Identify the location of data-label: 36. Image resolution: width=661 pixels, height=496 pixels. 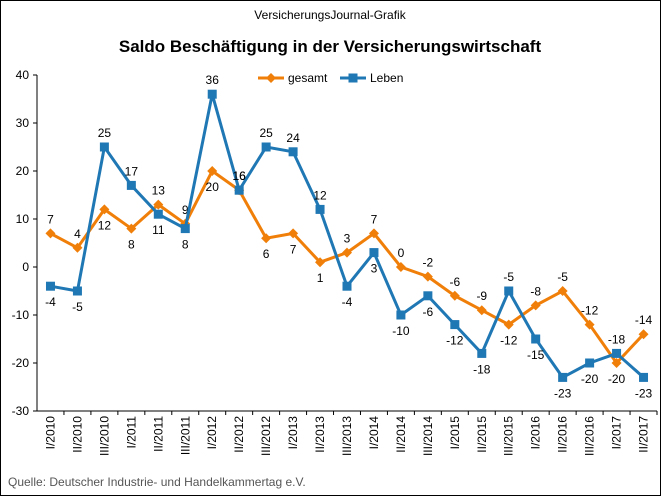
(213, 80).